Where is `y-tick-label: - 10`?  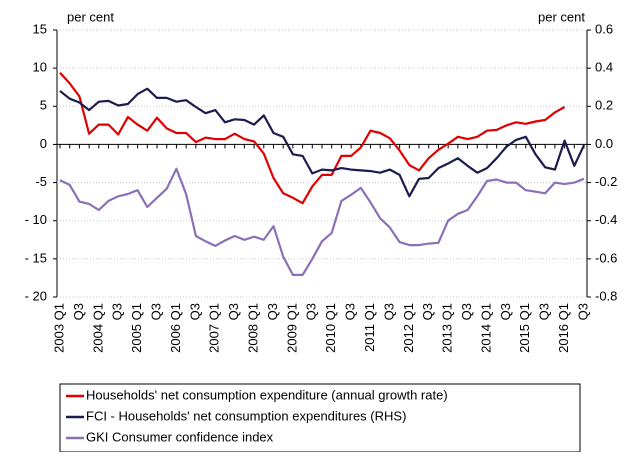
y-tick-label: - 10 is located at coordinates (36, 219).